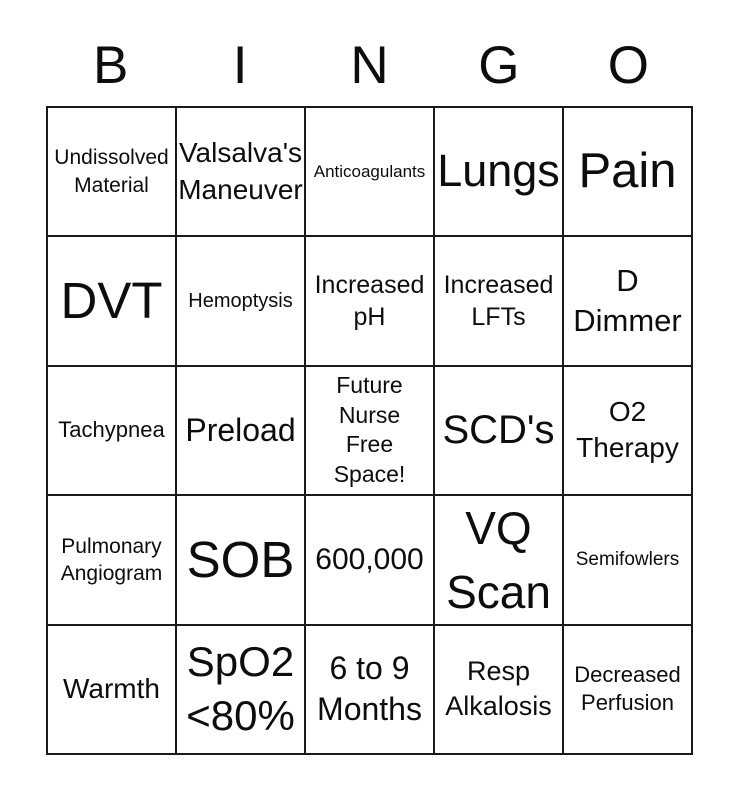 The width and height of the screenshot is (736, 800). I want to click on bingo-cell-r2c5: D Dimmer, so click(627, 301).